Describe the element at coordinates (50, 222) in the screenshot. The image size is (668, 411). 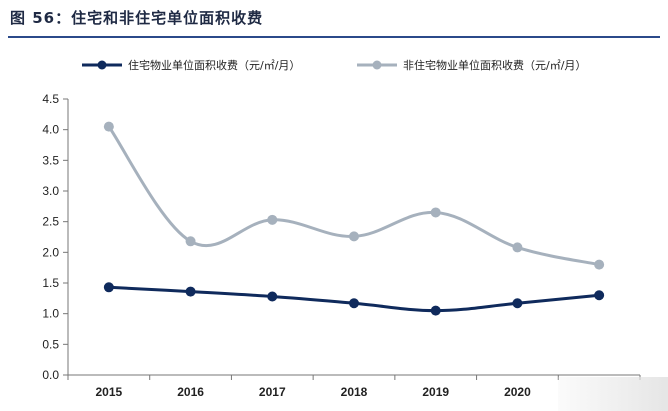
I see `y-tick-label: 2.5` at that location.